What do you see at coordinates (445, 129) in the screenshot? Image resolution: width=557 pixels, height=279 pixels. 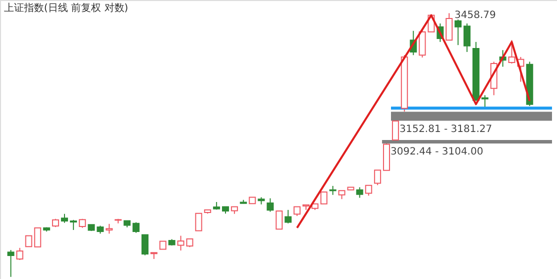 I see `band-label: 3152.81 - 3181.27` at bounding box center [445, 129].